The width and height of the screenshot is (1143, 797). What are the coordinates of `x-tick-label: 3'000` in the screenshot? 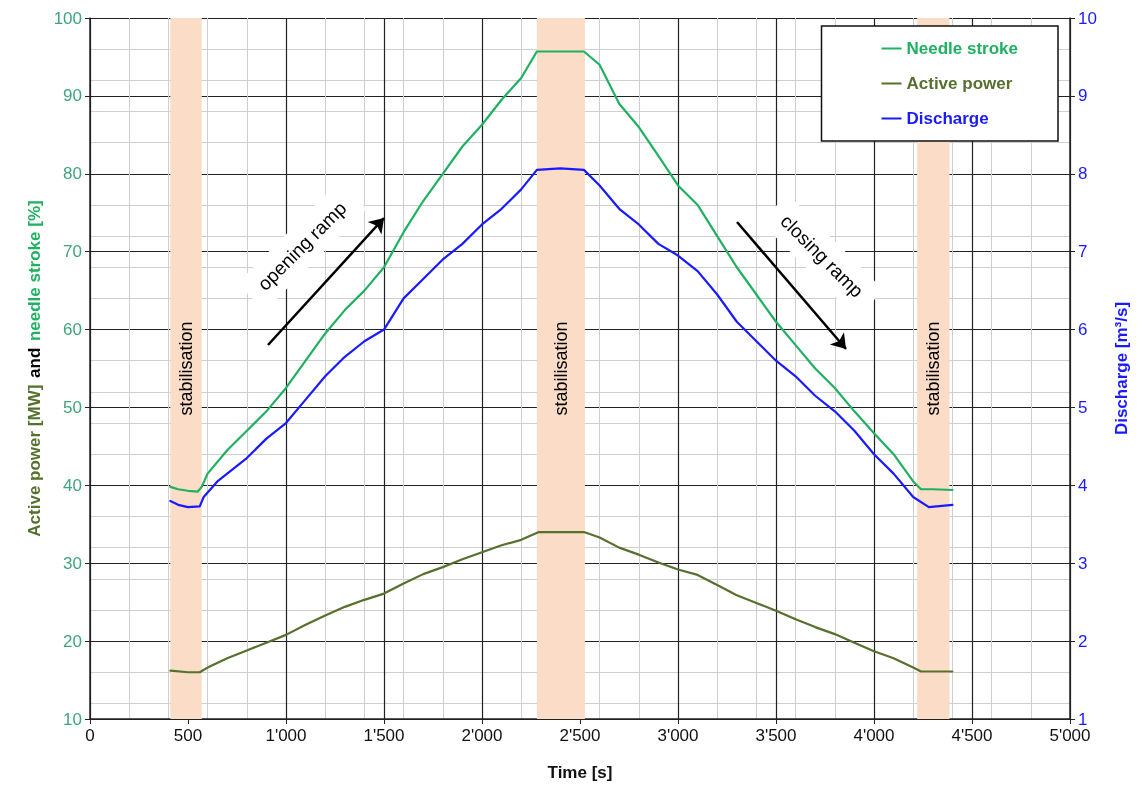 It's located at (678, 735).